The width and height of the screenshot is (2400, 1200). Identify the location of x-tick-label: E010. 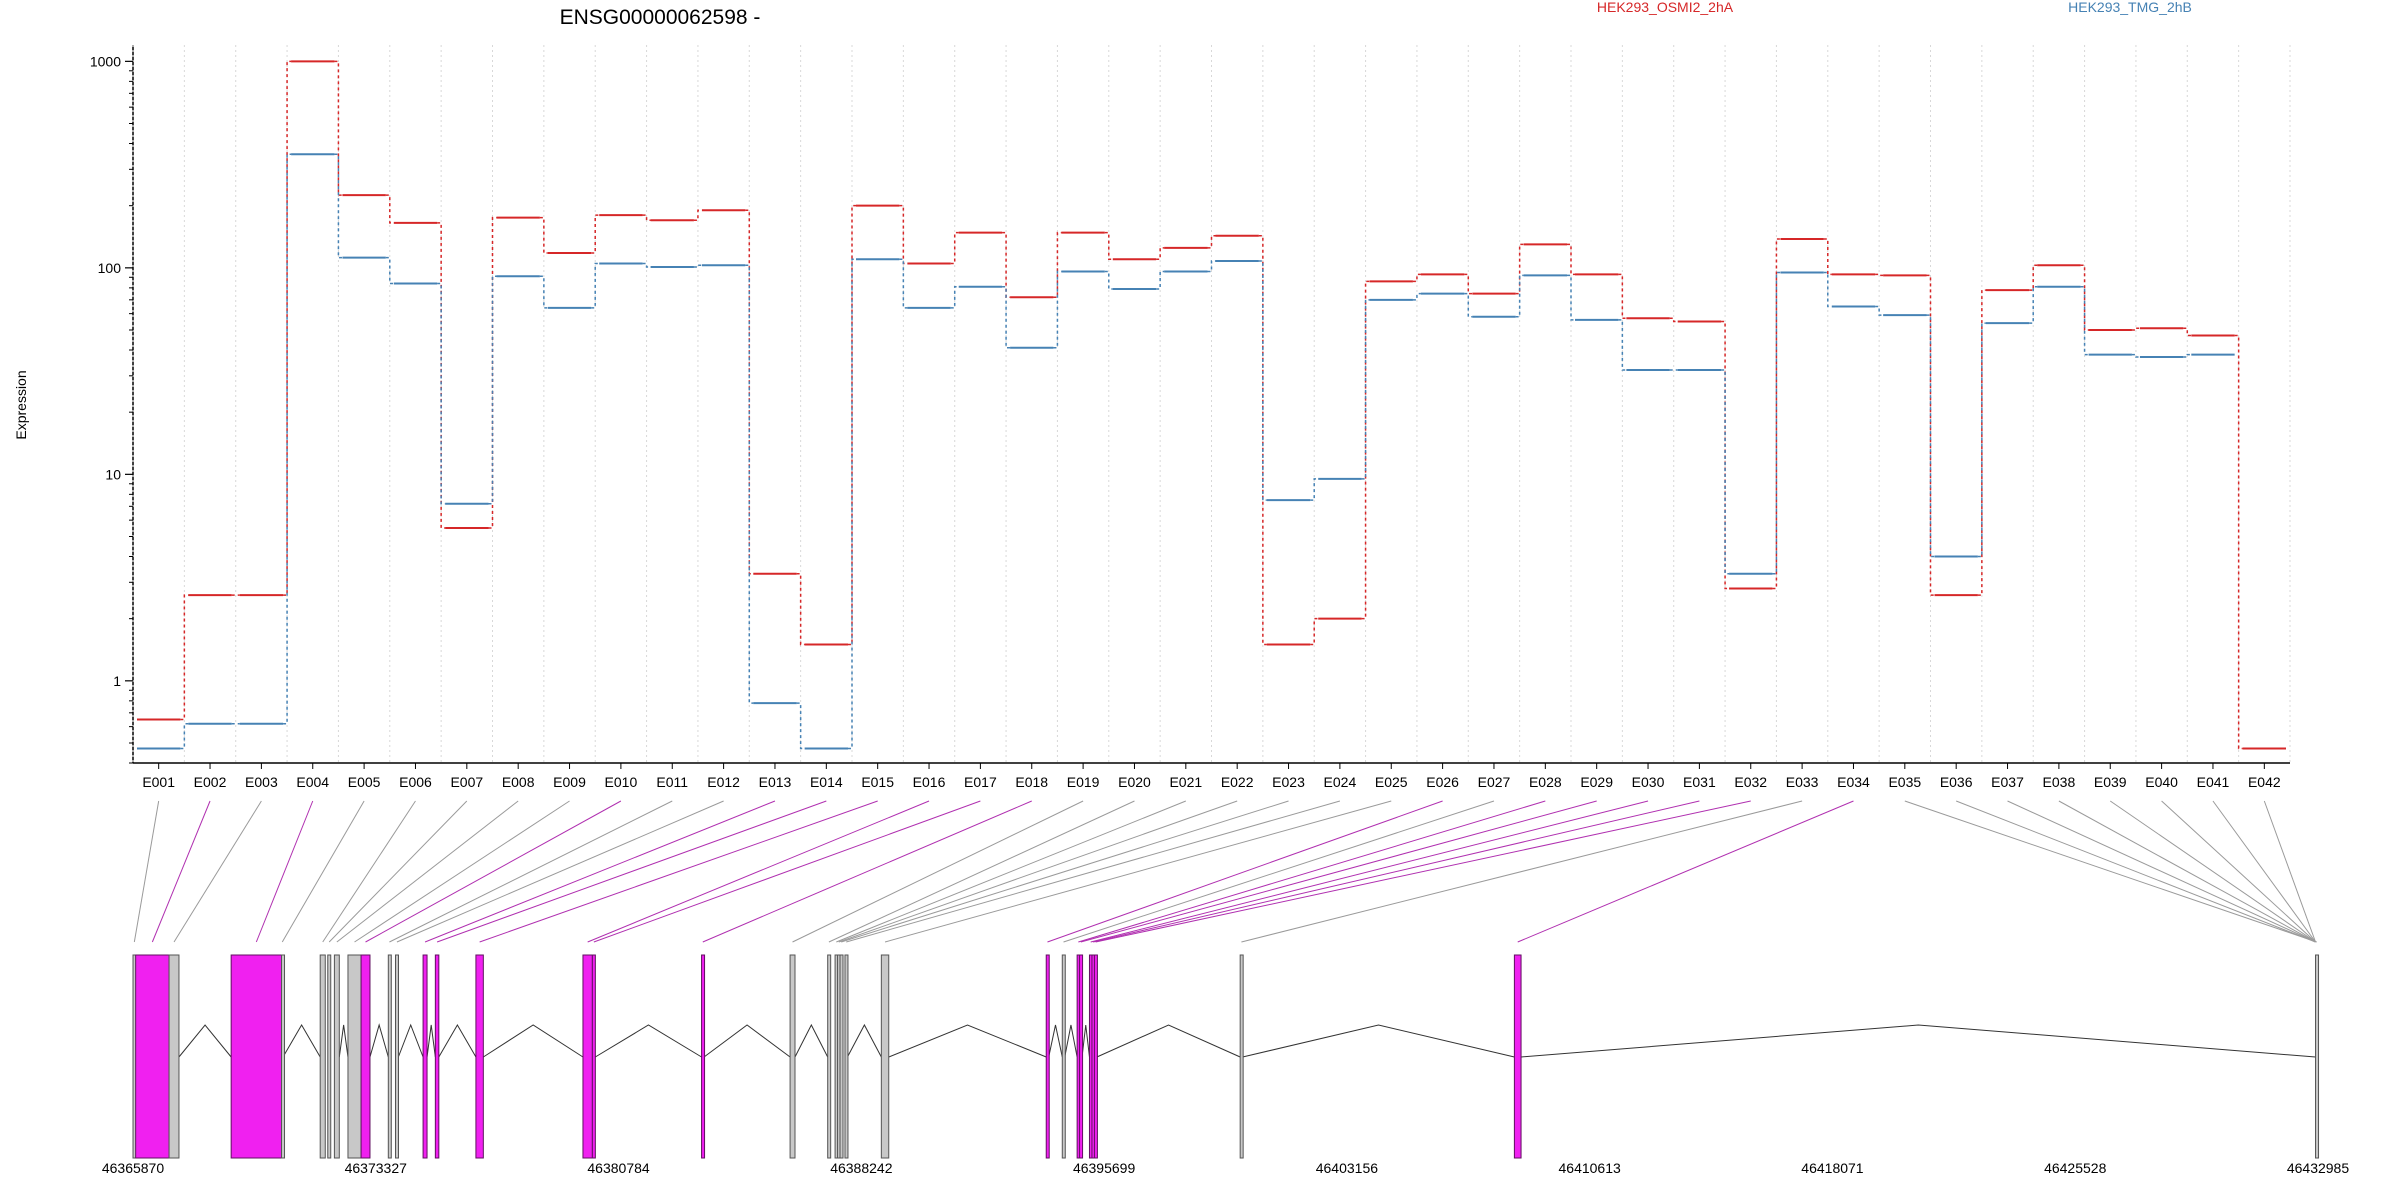
(621, 782).